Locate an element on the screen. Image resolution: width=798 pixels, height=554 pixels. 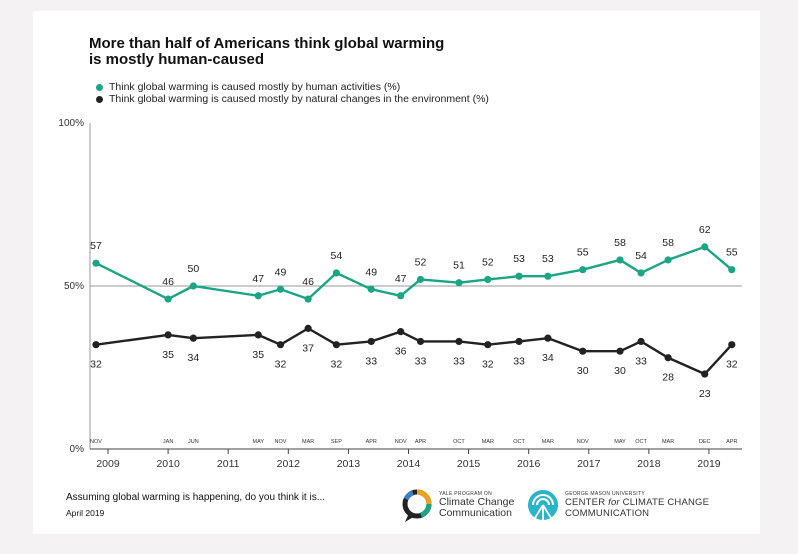
data-label-natural: 35 is located at coordinates (168, 355).